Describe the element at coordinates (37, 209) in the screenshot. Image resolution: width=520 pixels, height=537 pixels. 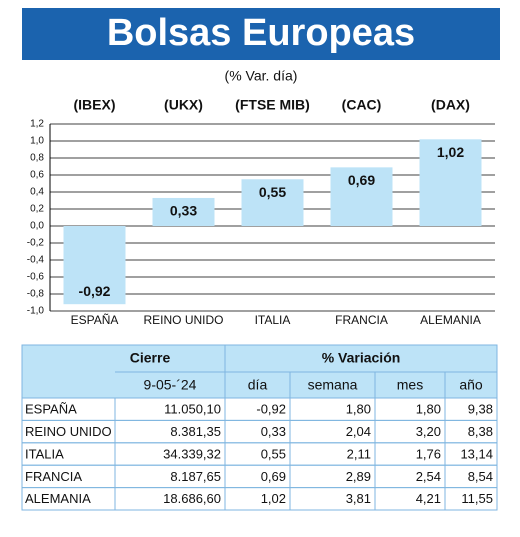
I see `y-tick-label: 0,2` at that location.